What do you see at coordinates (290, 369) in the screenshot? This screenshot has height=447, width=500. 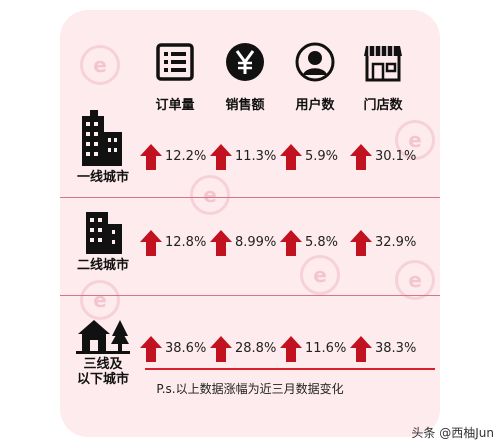 I see `accent-underline` at bounding box center [290, 369].